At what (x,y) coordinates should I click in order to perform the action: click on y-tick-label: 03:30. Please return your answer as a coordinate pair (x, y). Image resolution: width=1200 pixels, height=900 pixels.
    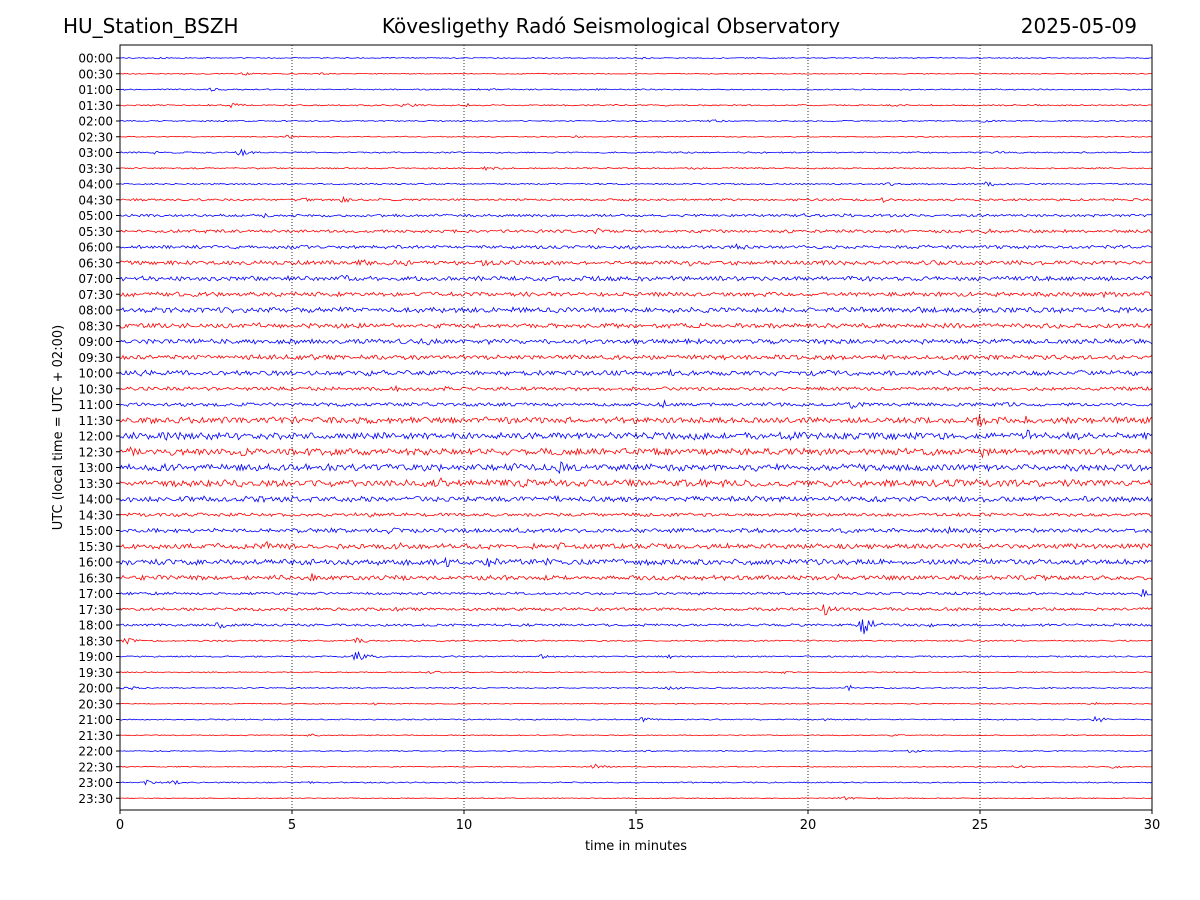
    Looking at the image, I should click on (95, 169).